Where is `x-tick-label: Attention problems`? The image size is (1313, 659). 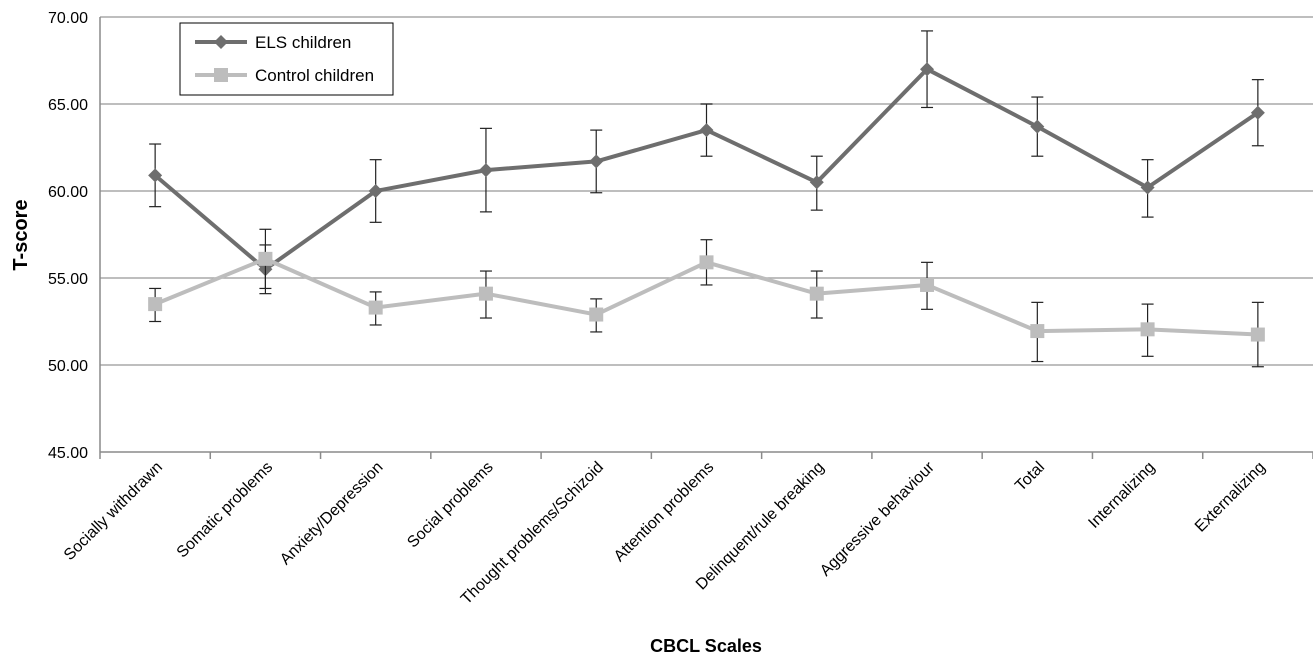
x-tick-label: Attention problems is located at coordinates (664, 512).